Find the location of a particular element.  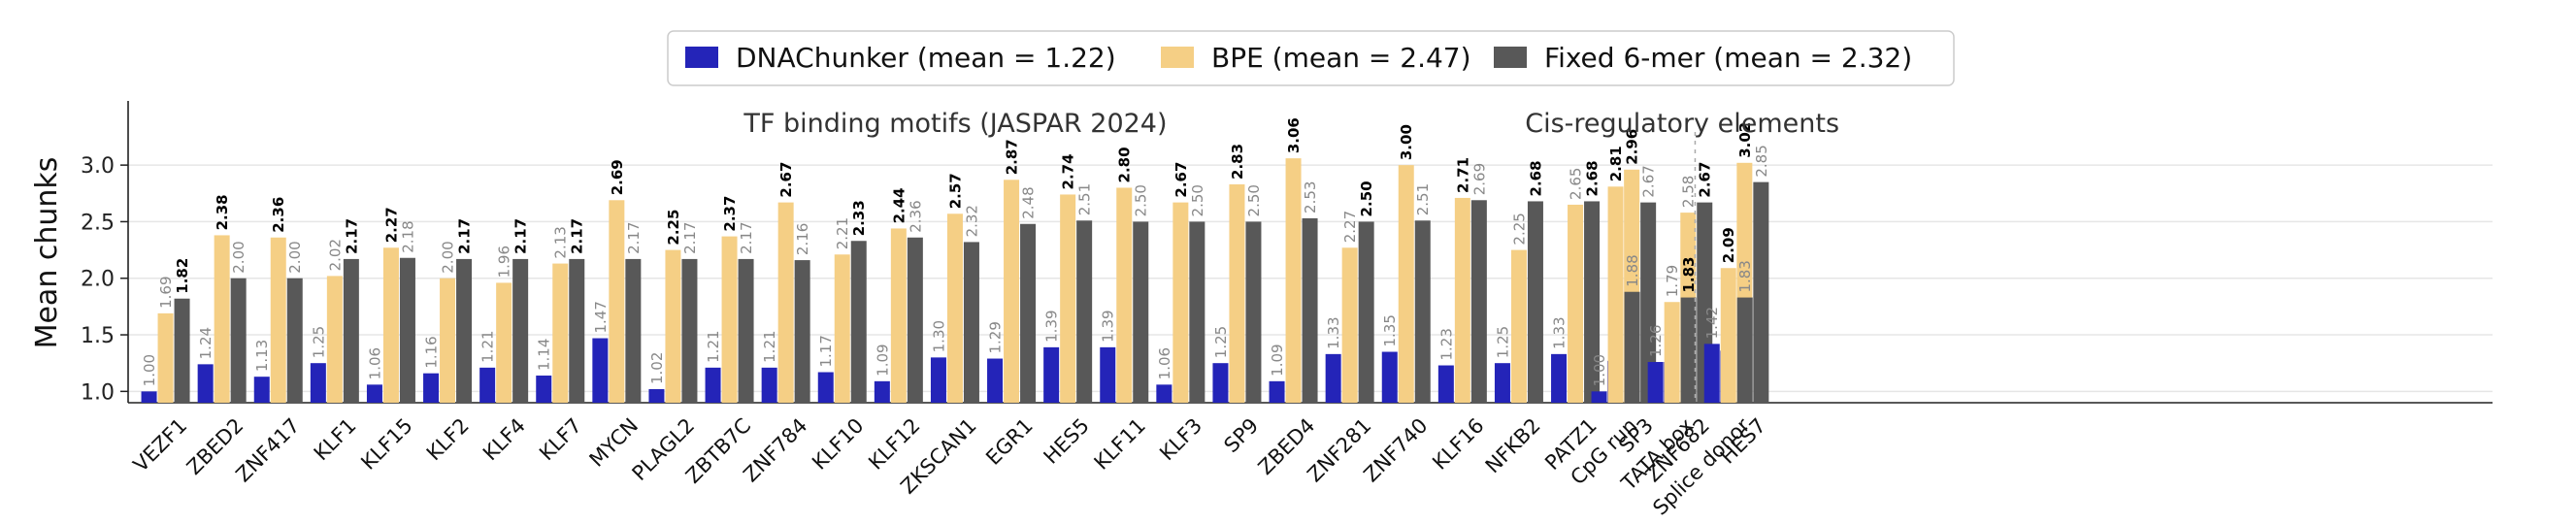

data-label: 2.57 is located at coordinates (955, 191).